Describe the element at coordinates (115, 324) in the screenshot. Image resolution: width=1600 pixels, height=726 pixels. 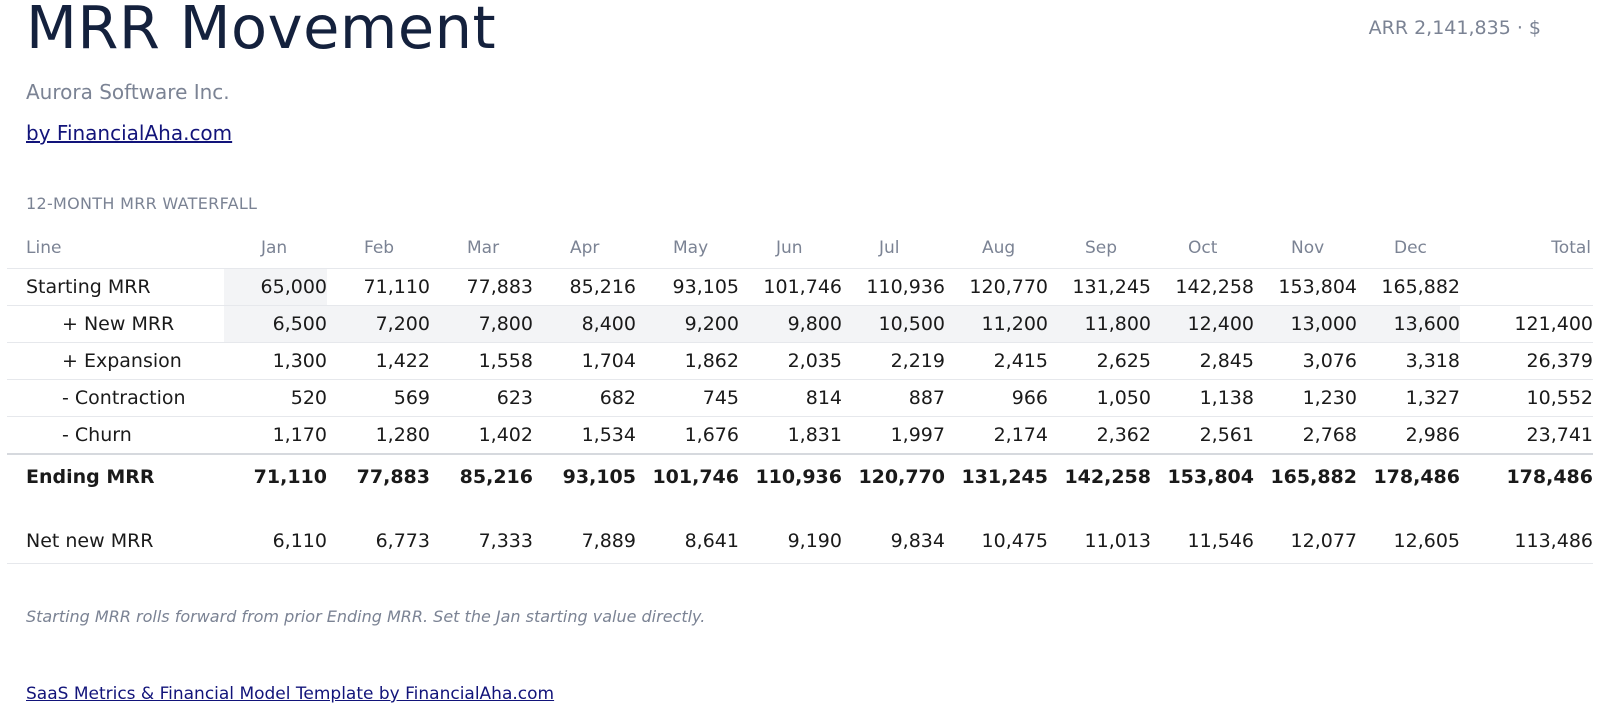
I see `row-label: + New MRR` at that location.